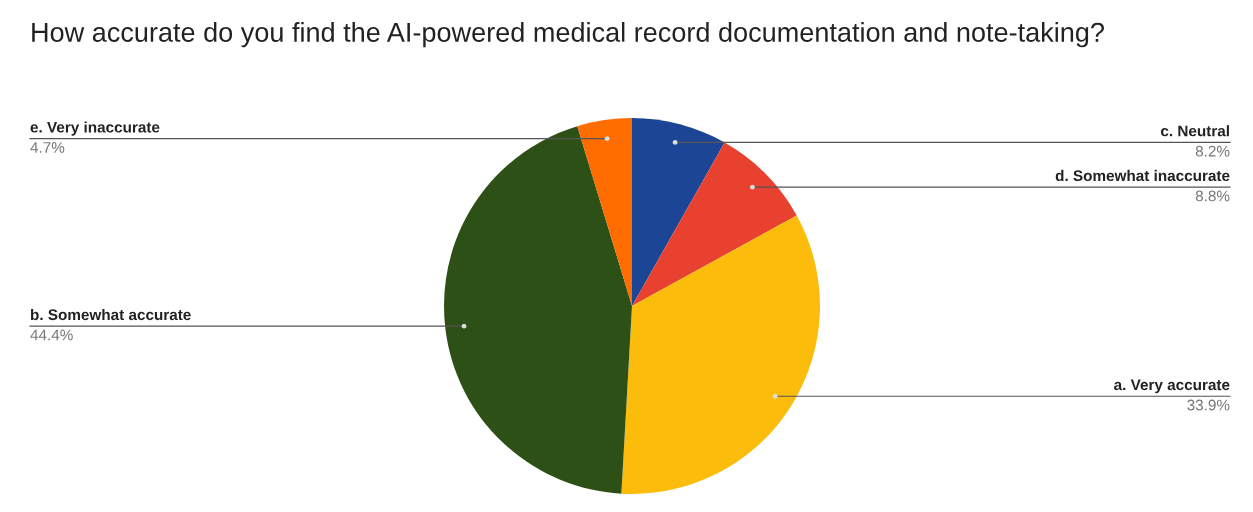  What do you see at coordinates (1194, 131) in the screenshot?
I see `slice-label: c. Neutral` at bounding box center [1194, 131].